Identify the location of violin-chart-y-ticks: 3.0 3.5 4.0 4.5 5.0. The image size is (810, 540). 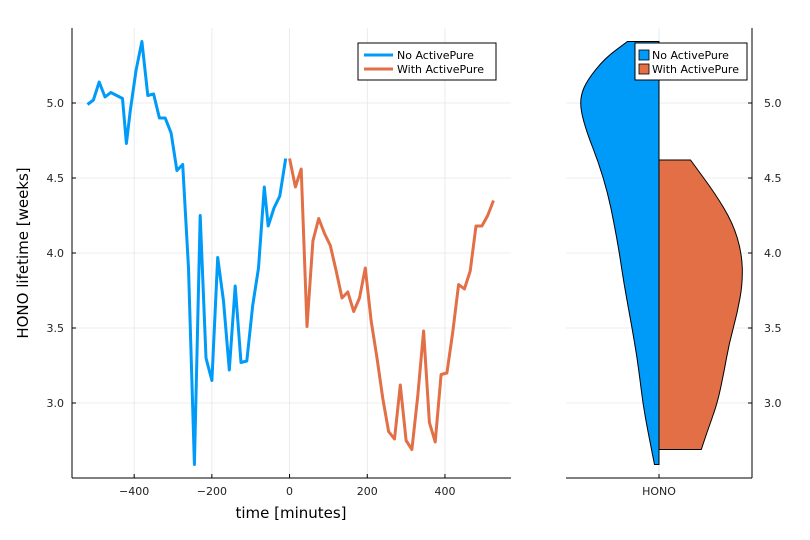
(765, 253).